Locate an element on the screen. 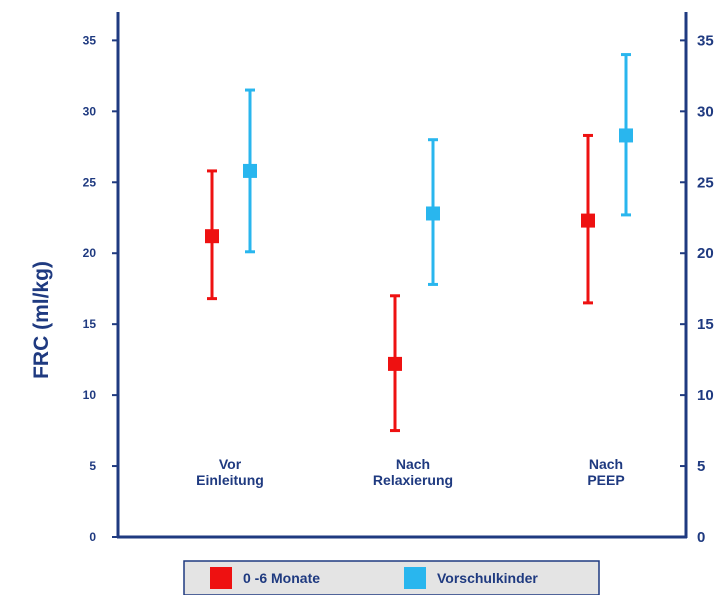 The image size is (715, 595). y-tick-label-right: 15 is located at coordinates (705, 324).